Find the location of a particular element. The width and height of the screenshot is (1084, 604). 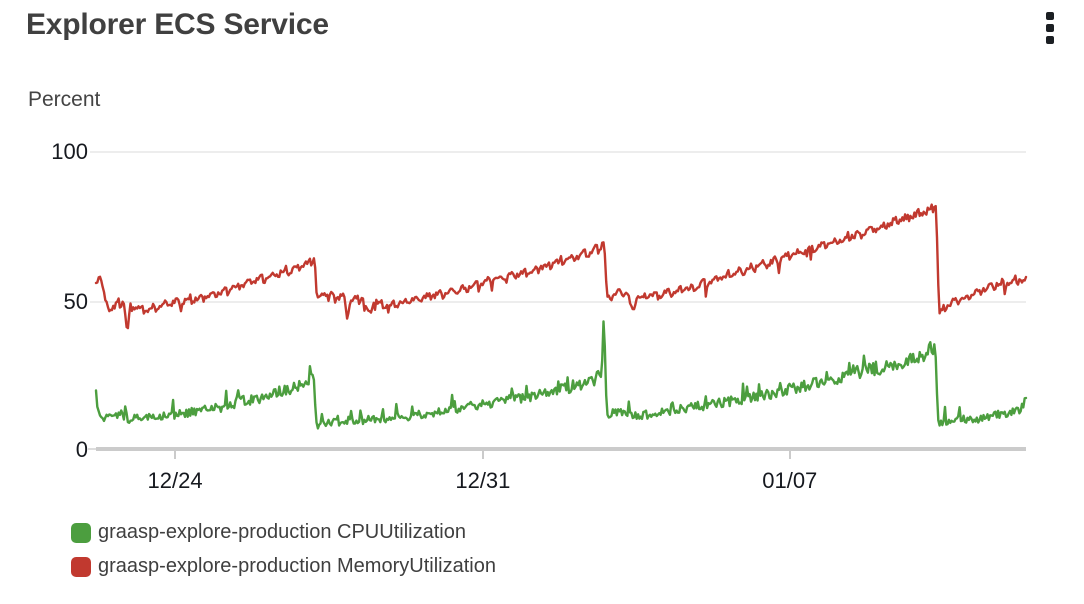

widget-title: Explorer ECS Service is located at coordinates (177, 24).